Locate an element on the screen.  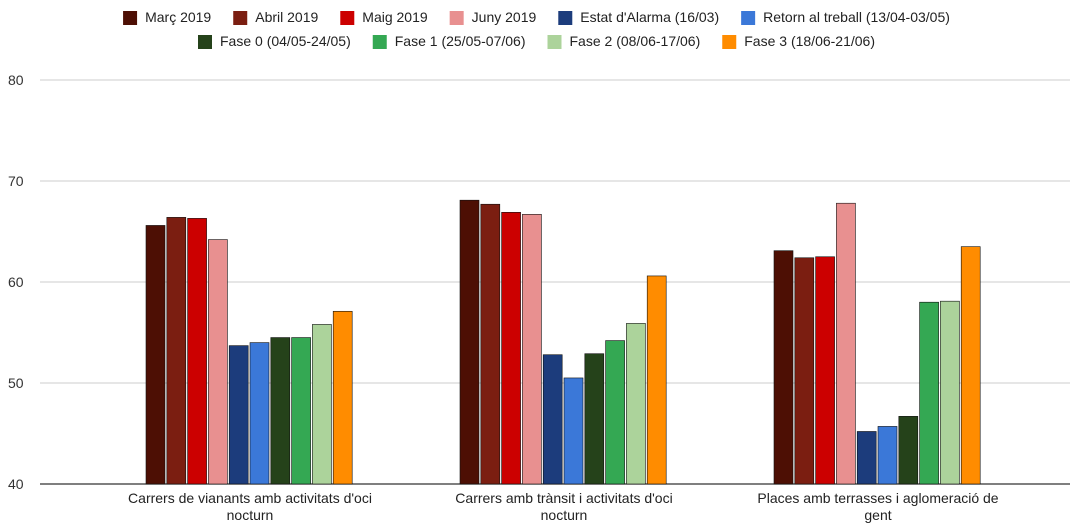
legend-item: Fase 3 (18/06-21/06) is located at coordinates (798, 41).